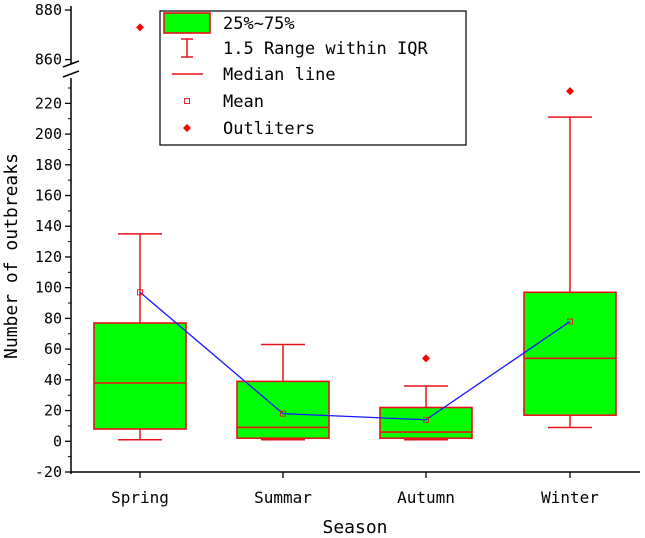  Describe the element at coordinates (48, 103) in the screenshot. I see `y-tick-label: 220` at that location.